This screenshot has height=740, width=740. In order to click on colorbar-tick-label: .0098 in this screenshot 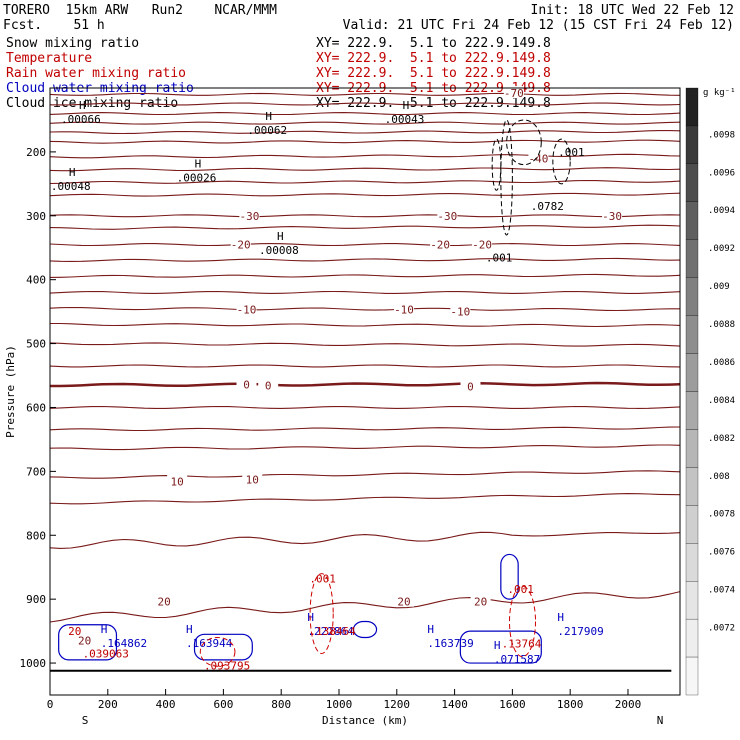, I will do `click(721, 135)`.